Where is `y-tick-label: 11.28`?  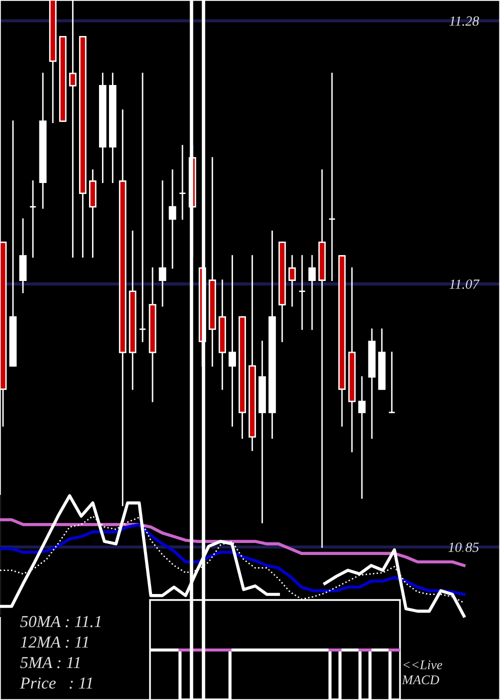 y-tick-label: 11.28 is located at coordinates (464, 21).